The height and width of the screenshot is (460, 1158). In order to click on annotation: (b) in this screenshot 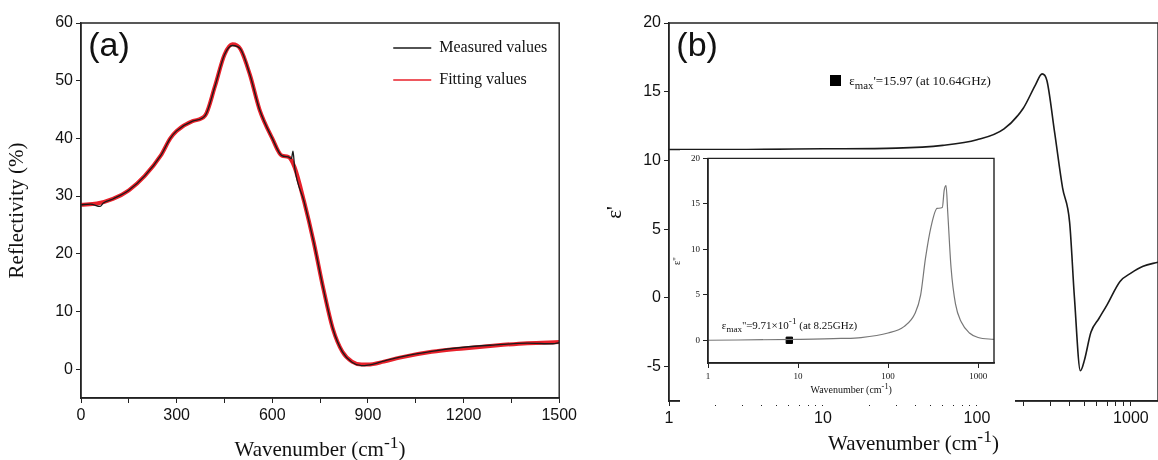, I will do `click(697, 43)`.